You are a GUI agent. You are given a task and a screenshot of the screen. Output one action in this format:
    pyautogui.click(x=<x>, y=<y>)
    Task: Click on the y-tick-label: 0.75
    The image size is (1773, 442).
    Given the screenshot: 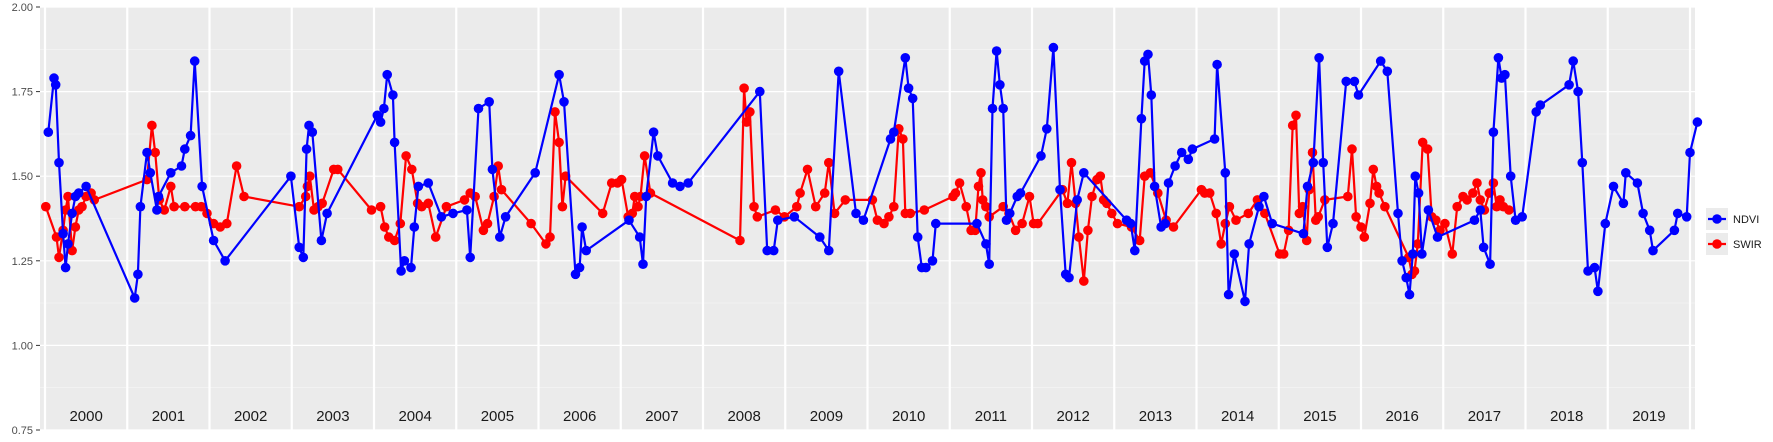 What is the action you would take?
    pyautogui.click(x=22, y=431)
    